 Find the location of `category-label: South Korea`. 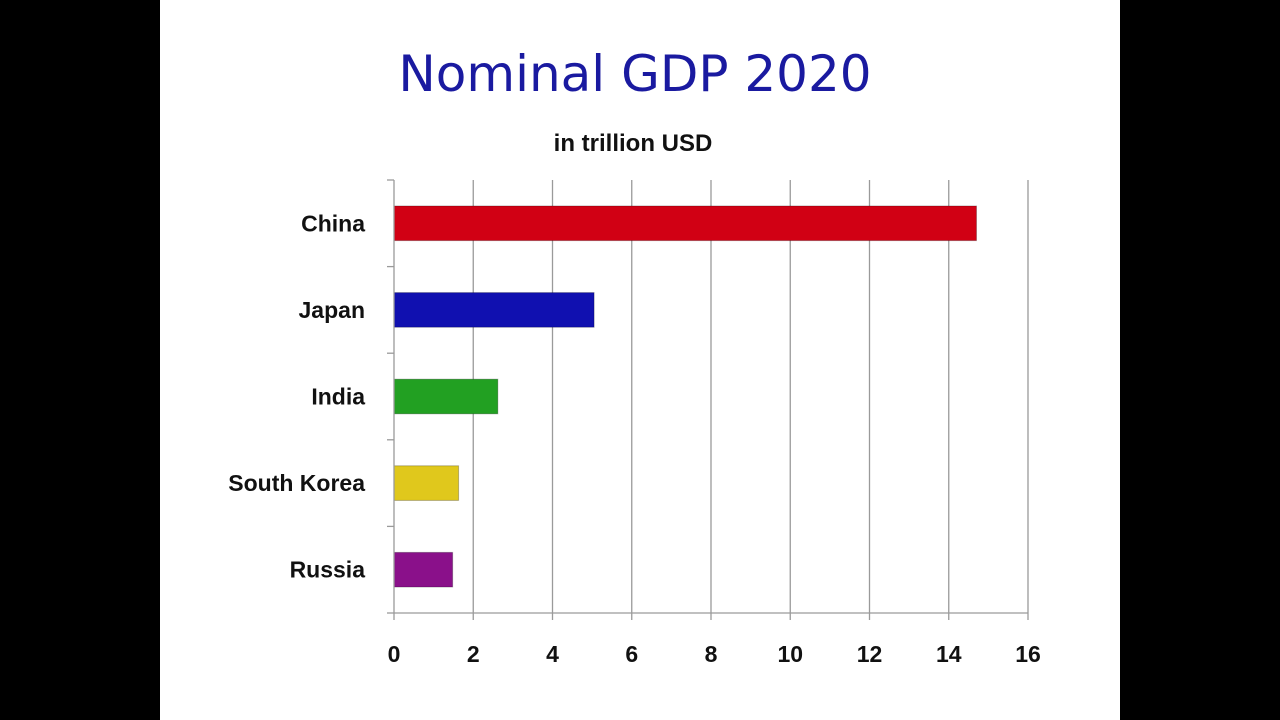

category-label: South Korea is located at coordinates (296, 483).